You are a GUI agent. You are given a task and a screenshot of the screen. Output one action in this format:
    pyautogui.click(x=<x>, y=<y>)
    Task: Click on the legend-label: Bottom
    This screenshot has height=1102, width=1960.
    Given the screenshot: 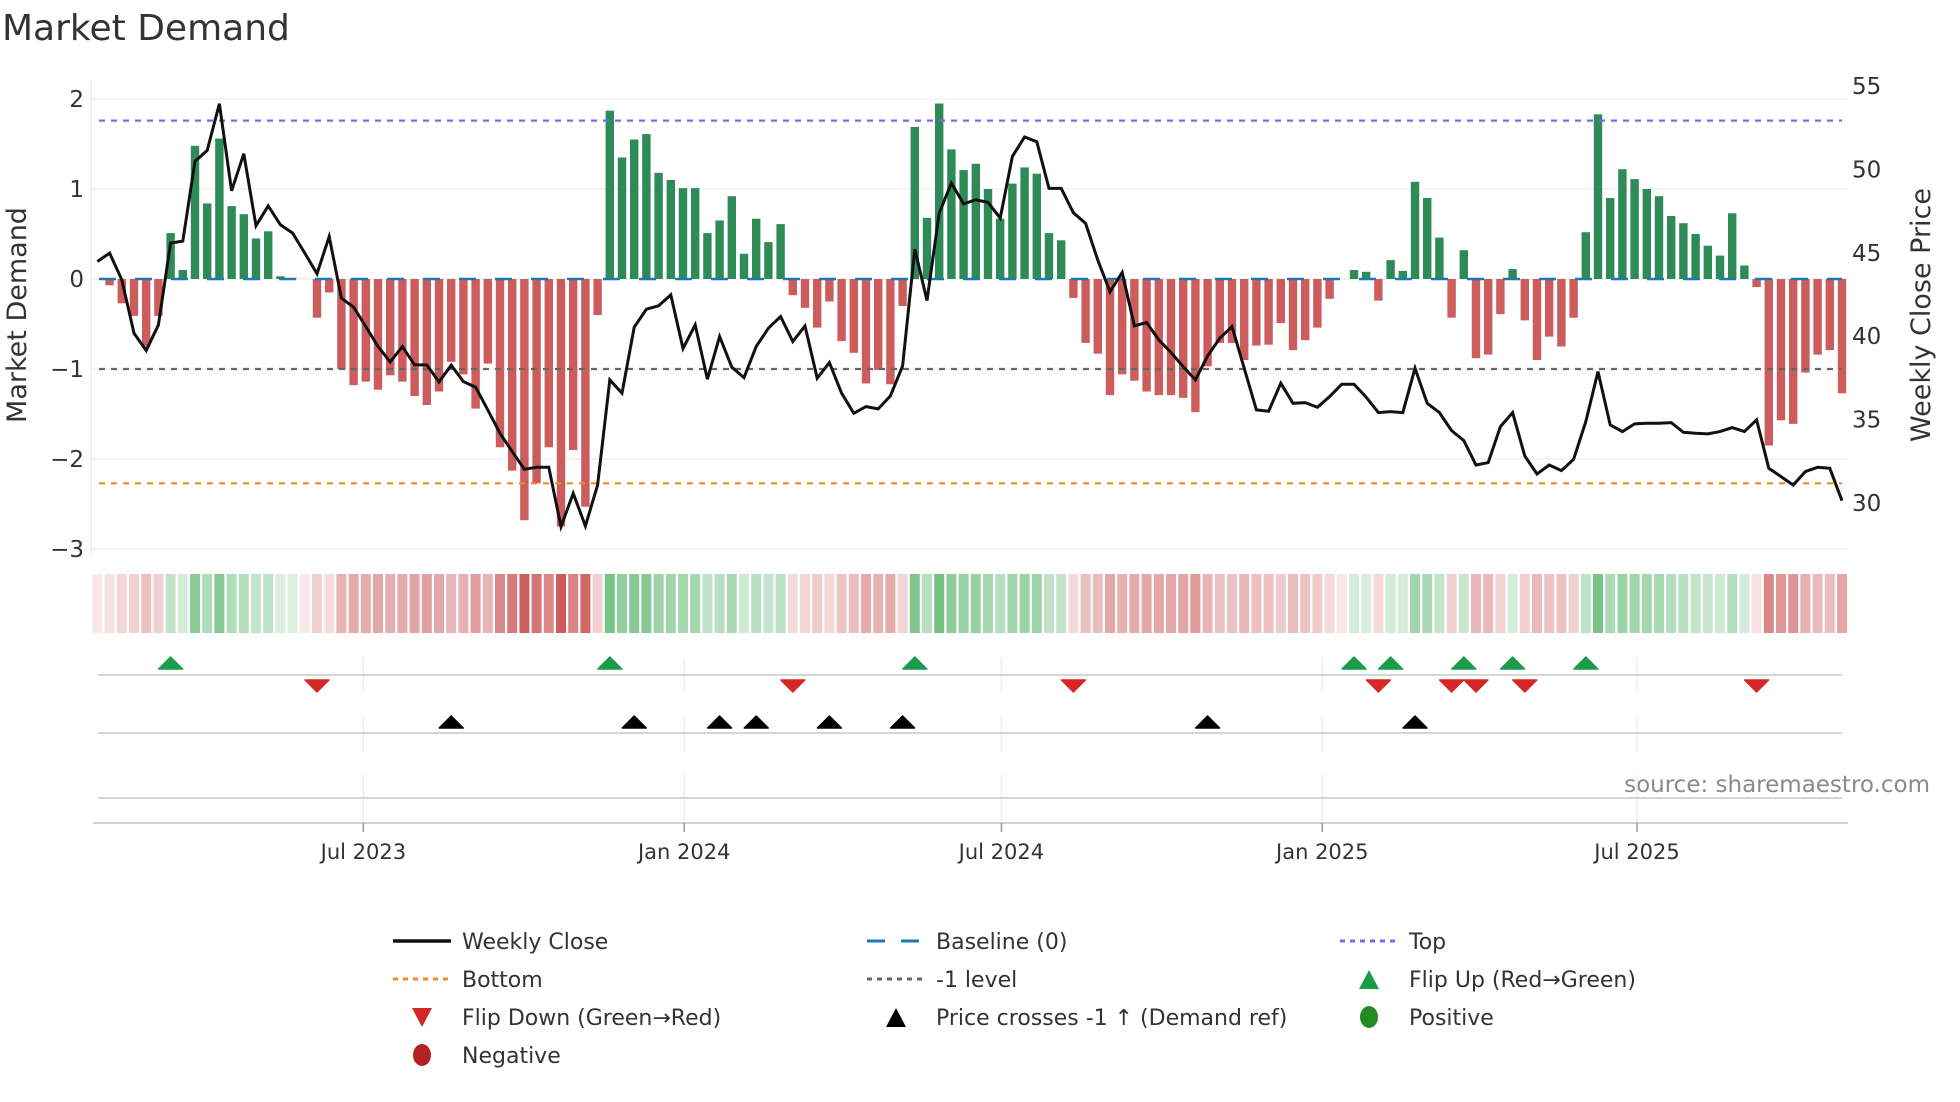 What is the action you would take?
    pyautogui.click(x=502, y=980)
    